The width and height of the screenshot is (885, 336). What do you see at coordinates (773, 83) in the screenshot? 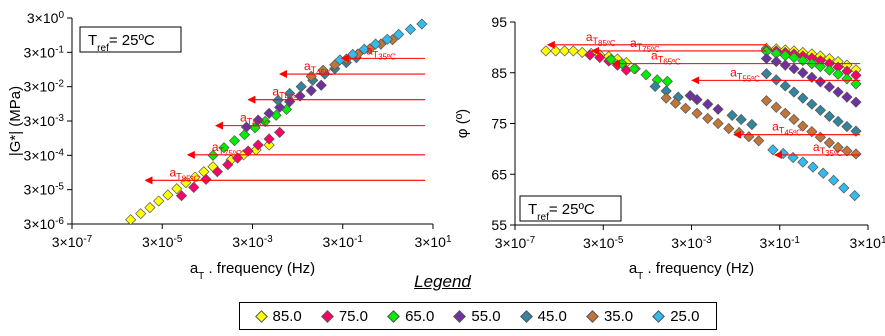
I see `series-55.0` at bounding box center [773, 83].